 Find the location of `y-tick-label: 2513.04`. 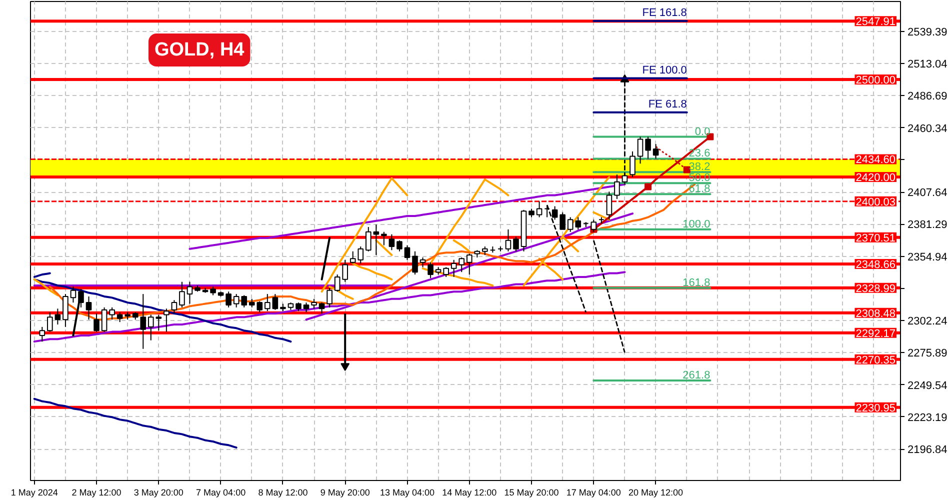

y-tick-label: 2513.04 is located at coordinates (928, 64).